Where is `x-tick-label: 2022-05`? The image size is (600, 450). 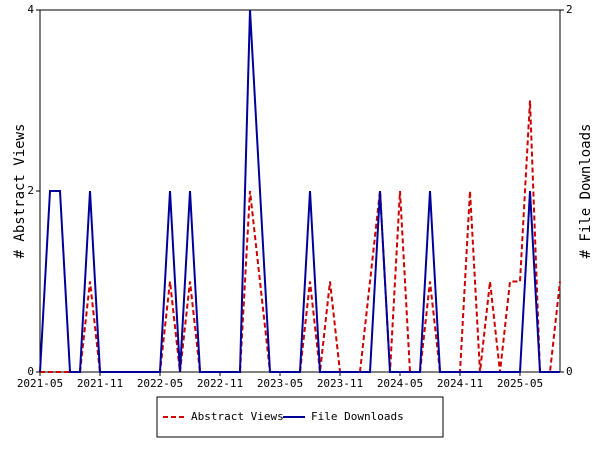 x-tick-label: 2022-05 is located at coordinates (160, 383).